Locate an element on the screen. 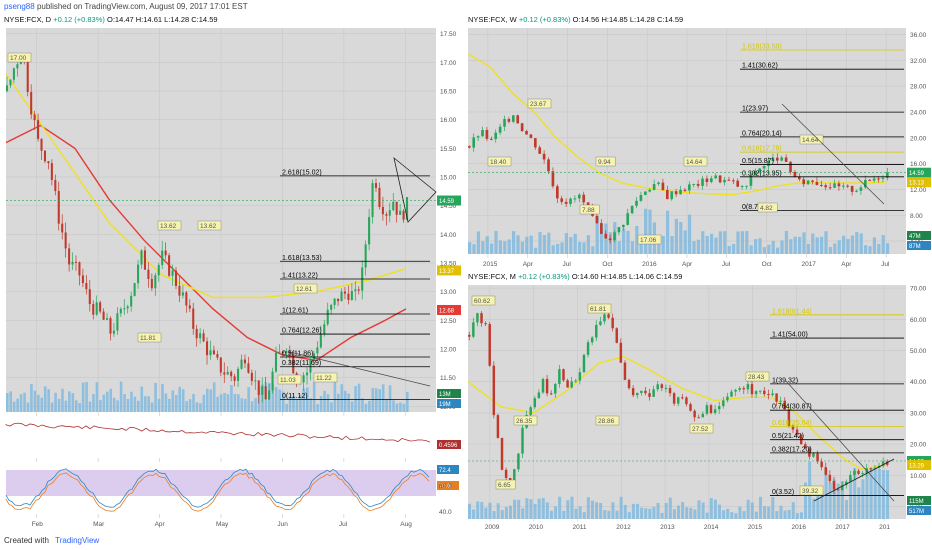 This screenshot has height=550, width=932. tradingview-logo-text: TradingView is located at coordinates (77, 540).